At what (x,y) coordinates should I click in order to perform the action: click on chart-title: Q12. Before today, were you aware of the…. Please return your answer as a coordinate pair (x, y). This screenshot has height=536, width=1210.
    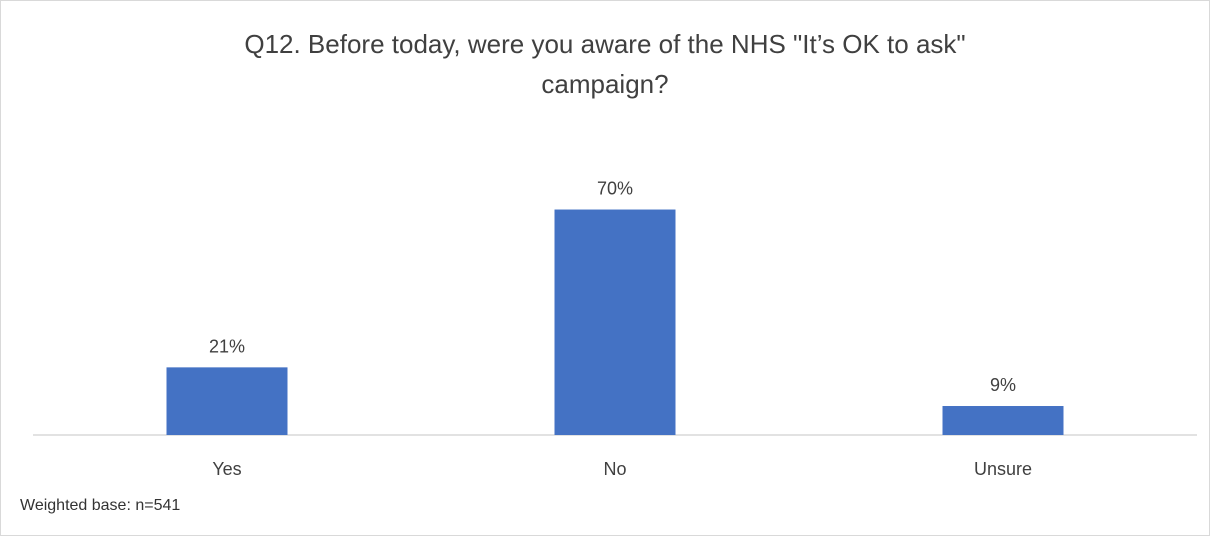
    Looking at the image, I should click on (605, 64).